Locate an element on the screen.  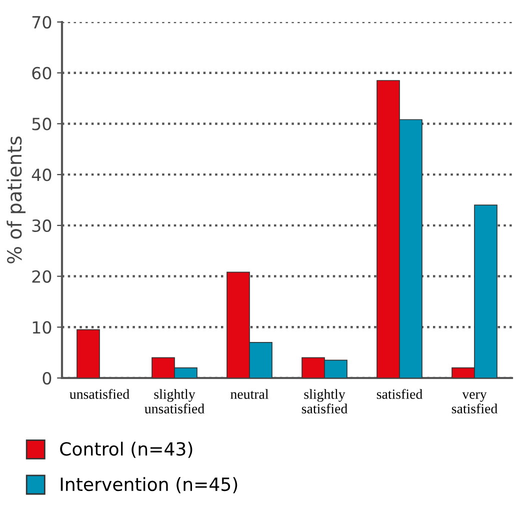
y-tick-label: 0 is located at coordinates (47, 378).